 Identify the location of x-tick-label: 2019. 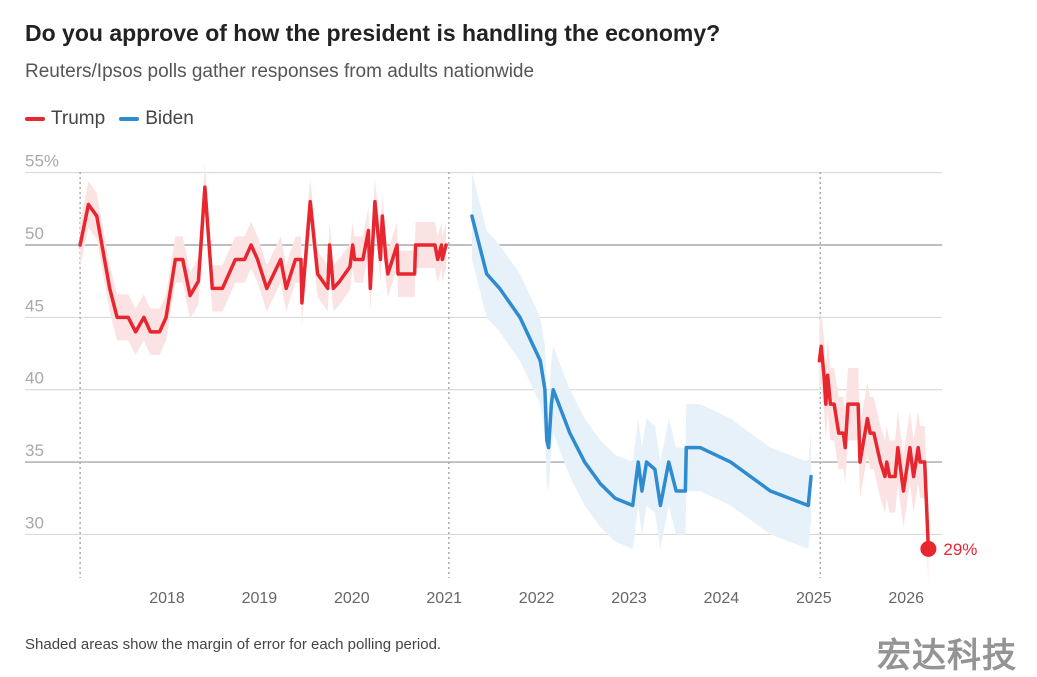
(260, 598).